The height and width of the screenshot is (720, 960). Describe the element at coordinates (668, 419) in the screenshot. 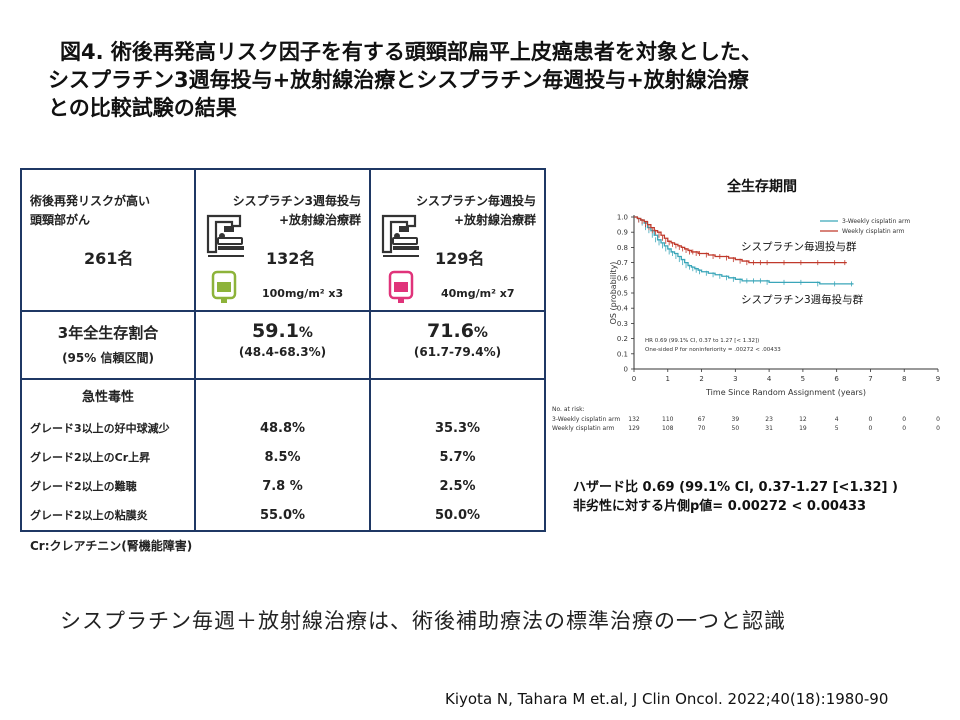

I see `at-risk-value: 110` at that location.